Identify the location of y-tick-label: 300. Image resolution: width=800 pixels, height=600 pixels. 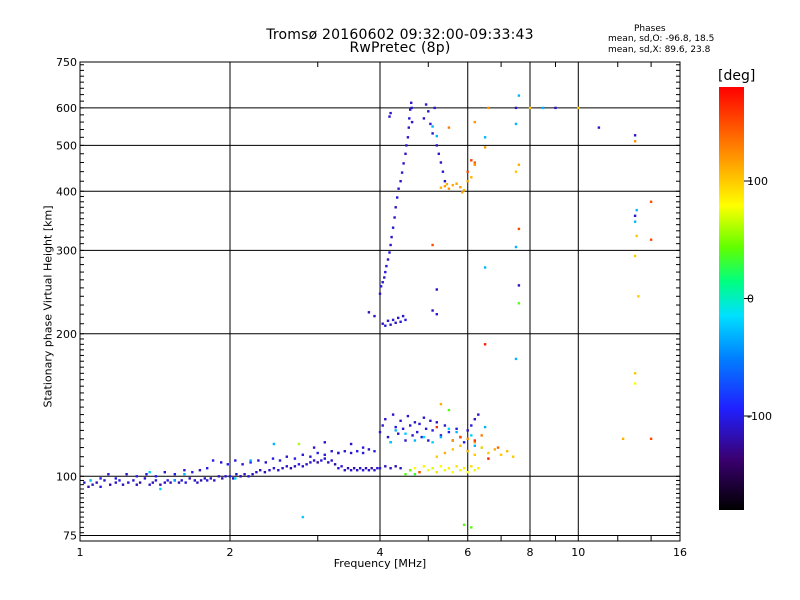
(66, 250).